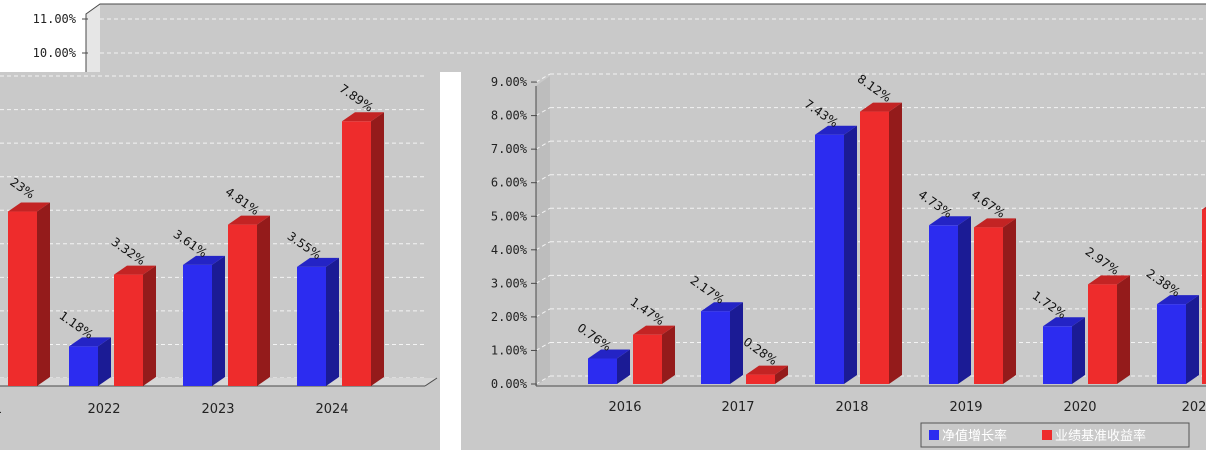  I want to click on x-tick-label: 2020, so click(1079, 407).